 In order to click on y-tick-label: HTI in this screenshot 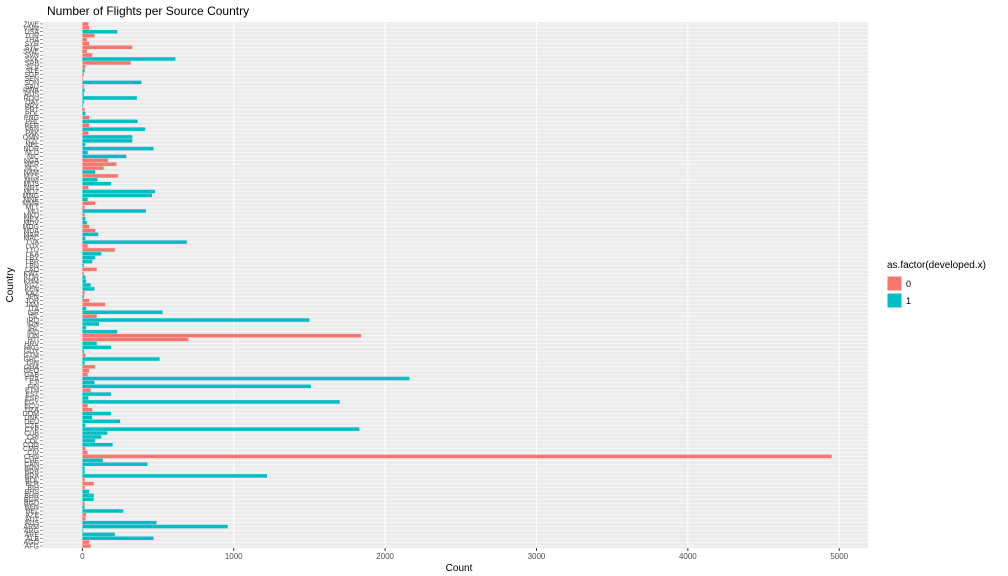, I will do `click(33, 340)`.